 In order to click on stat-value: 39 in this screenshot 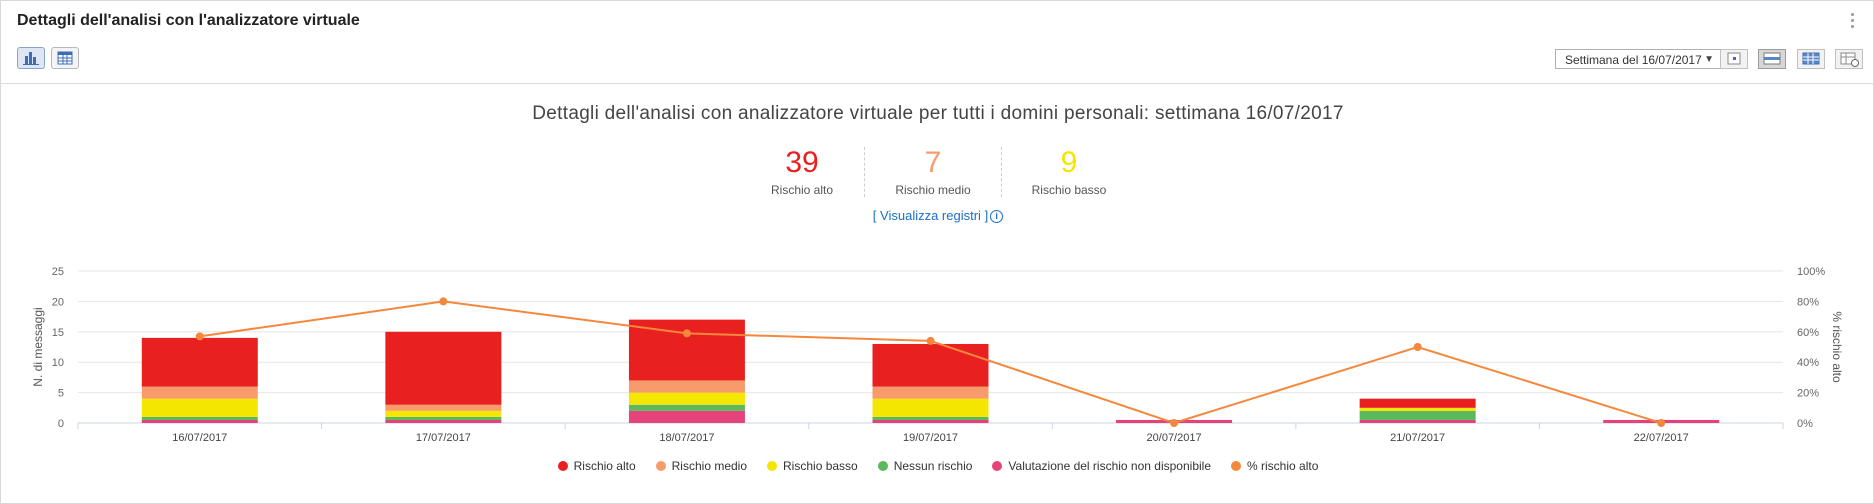, I will do `click(802, 162)`.